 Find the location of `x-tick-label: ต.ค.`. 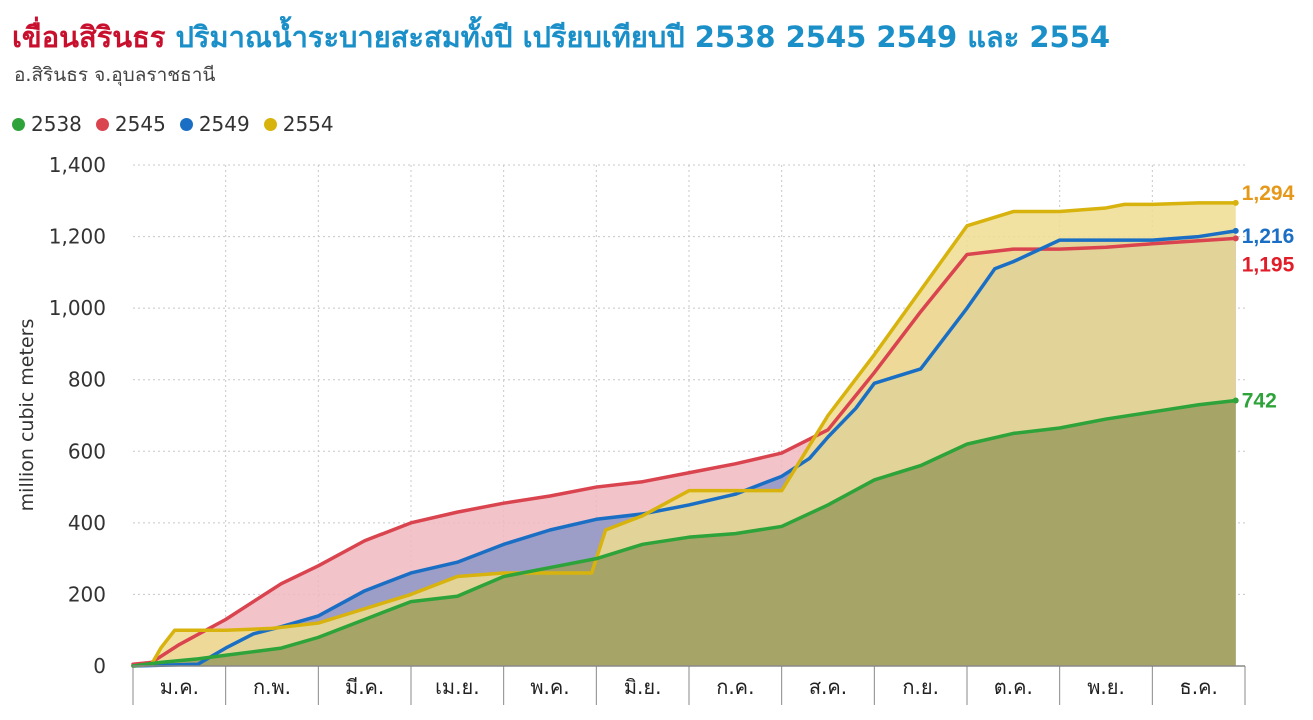

x-tick-label: ต.ค. is located at coordinates (1013, 687).